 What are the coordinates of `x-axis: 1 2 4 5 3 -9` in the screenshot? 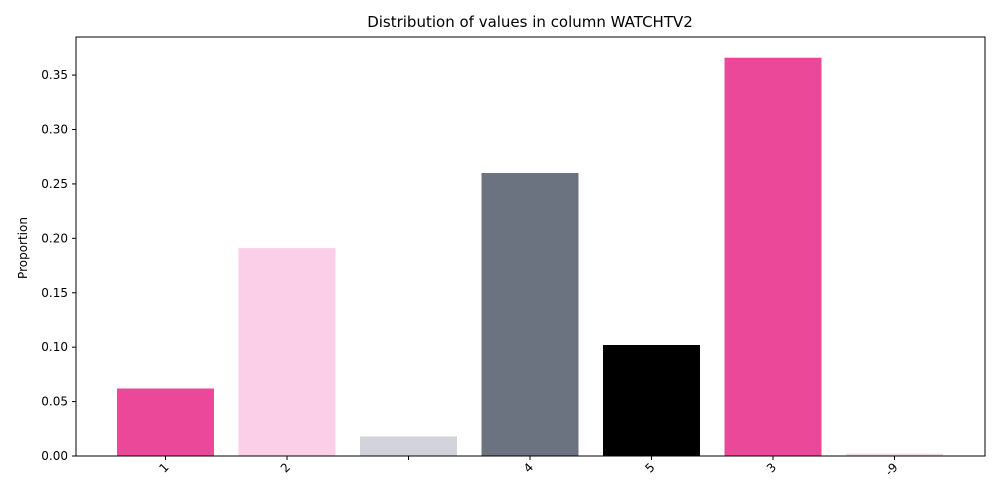 It's located at (528, 467).